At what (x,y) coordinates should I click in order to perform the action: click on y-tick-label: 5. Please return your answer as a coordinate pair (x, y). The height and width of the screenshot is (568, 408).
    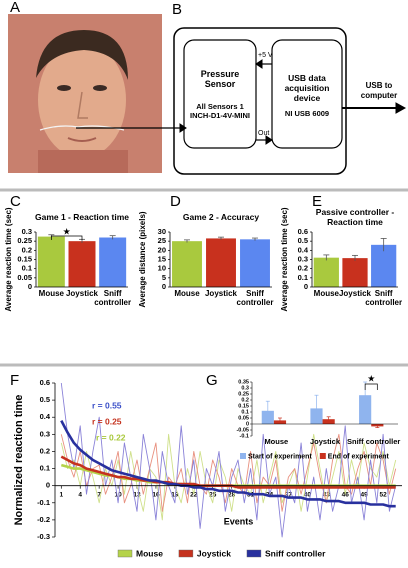
    Looking at the image, I should click on (164, 277).